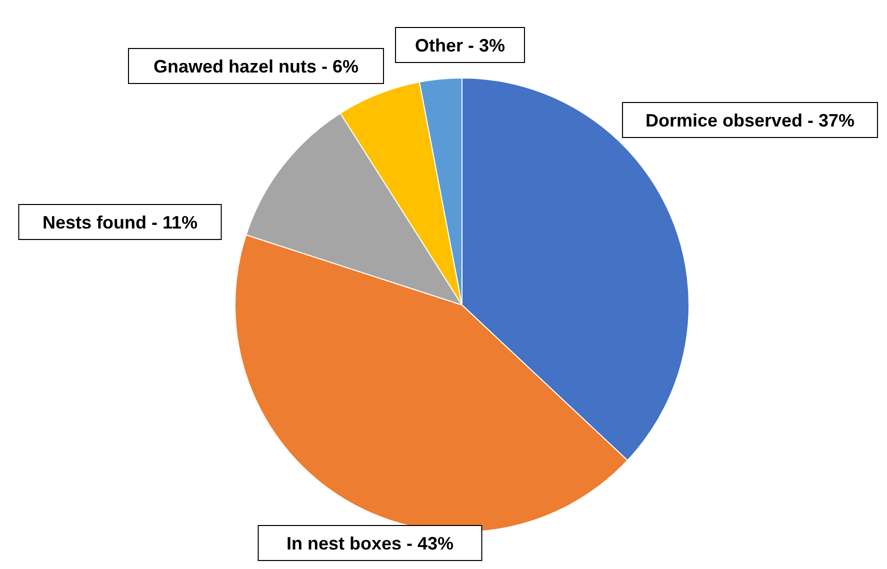 The height and width of the screenshot is (569, 887). I want to click on slice-label: Other - 3%, so click(460, 45).